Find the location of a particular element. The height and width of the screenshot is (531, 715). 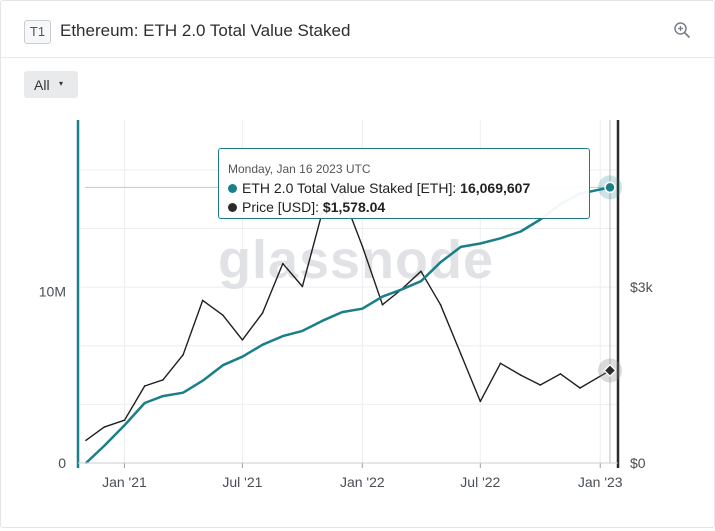

range-select-label: All is located at coordinates (42, 85).